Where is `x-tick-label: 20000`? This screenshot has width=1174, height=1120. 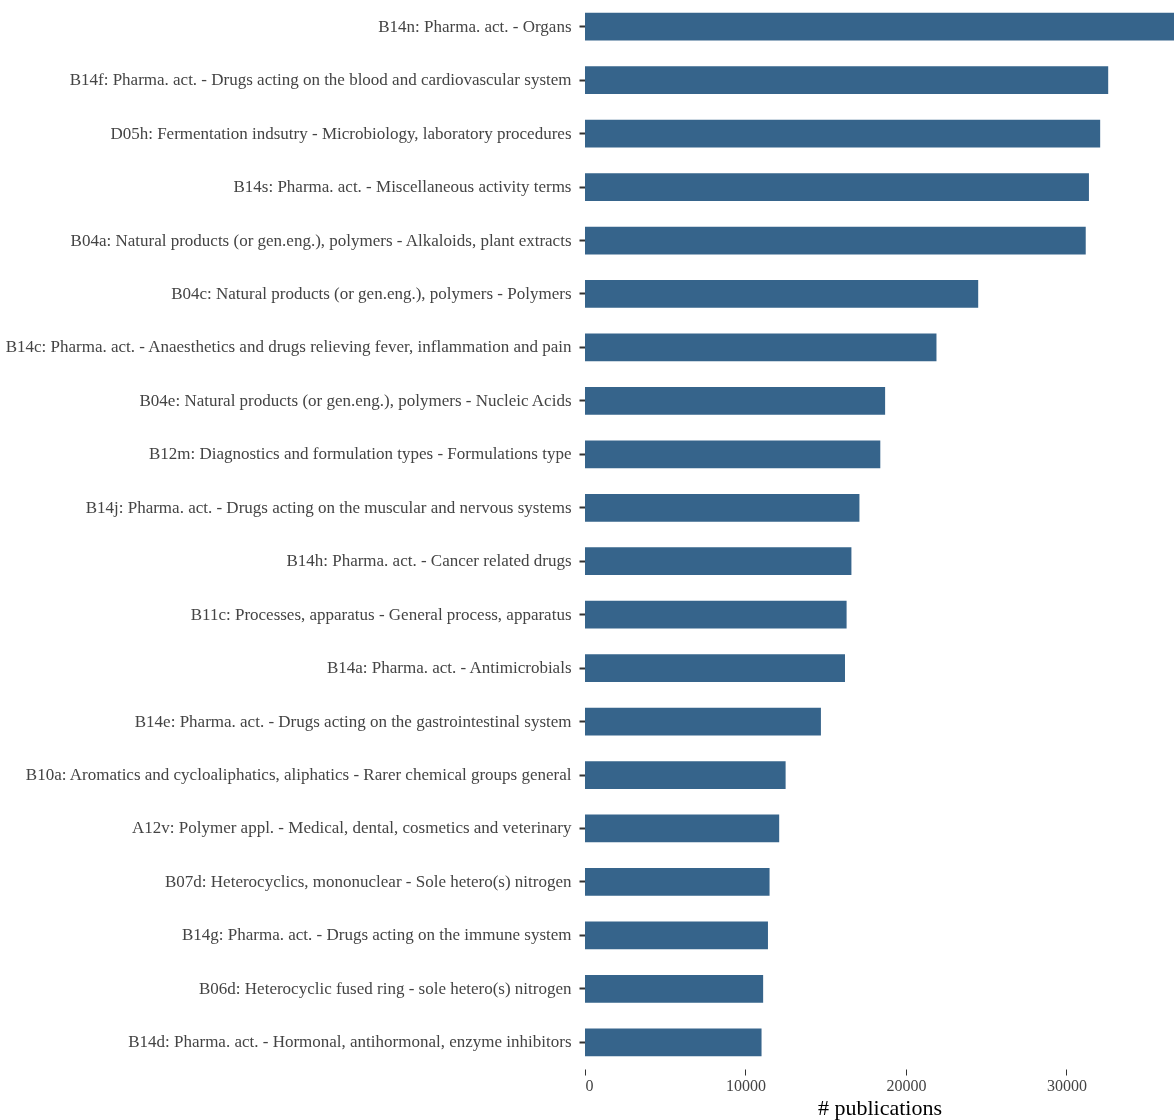 x-tick-label: 20000 is located at coordinates (906, 1085).